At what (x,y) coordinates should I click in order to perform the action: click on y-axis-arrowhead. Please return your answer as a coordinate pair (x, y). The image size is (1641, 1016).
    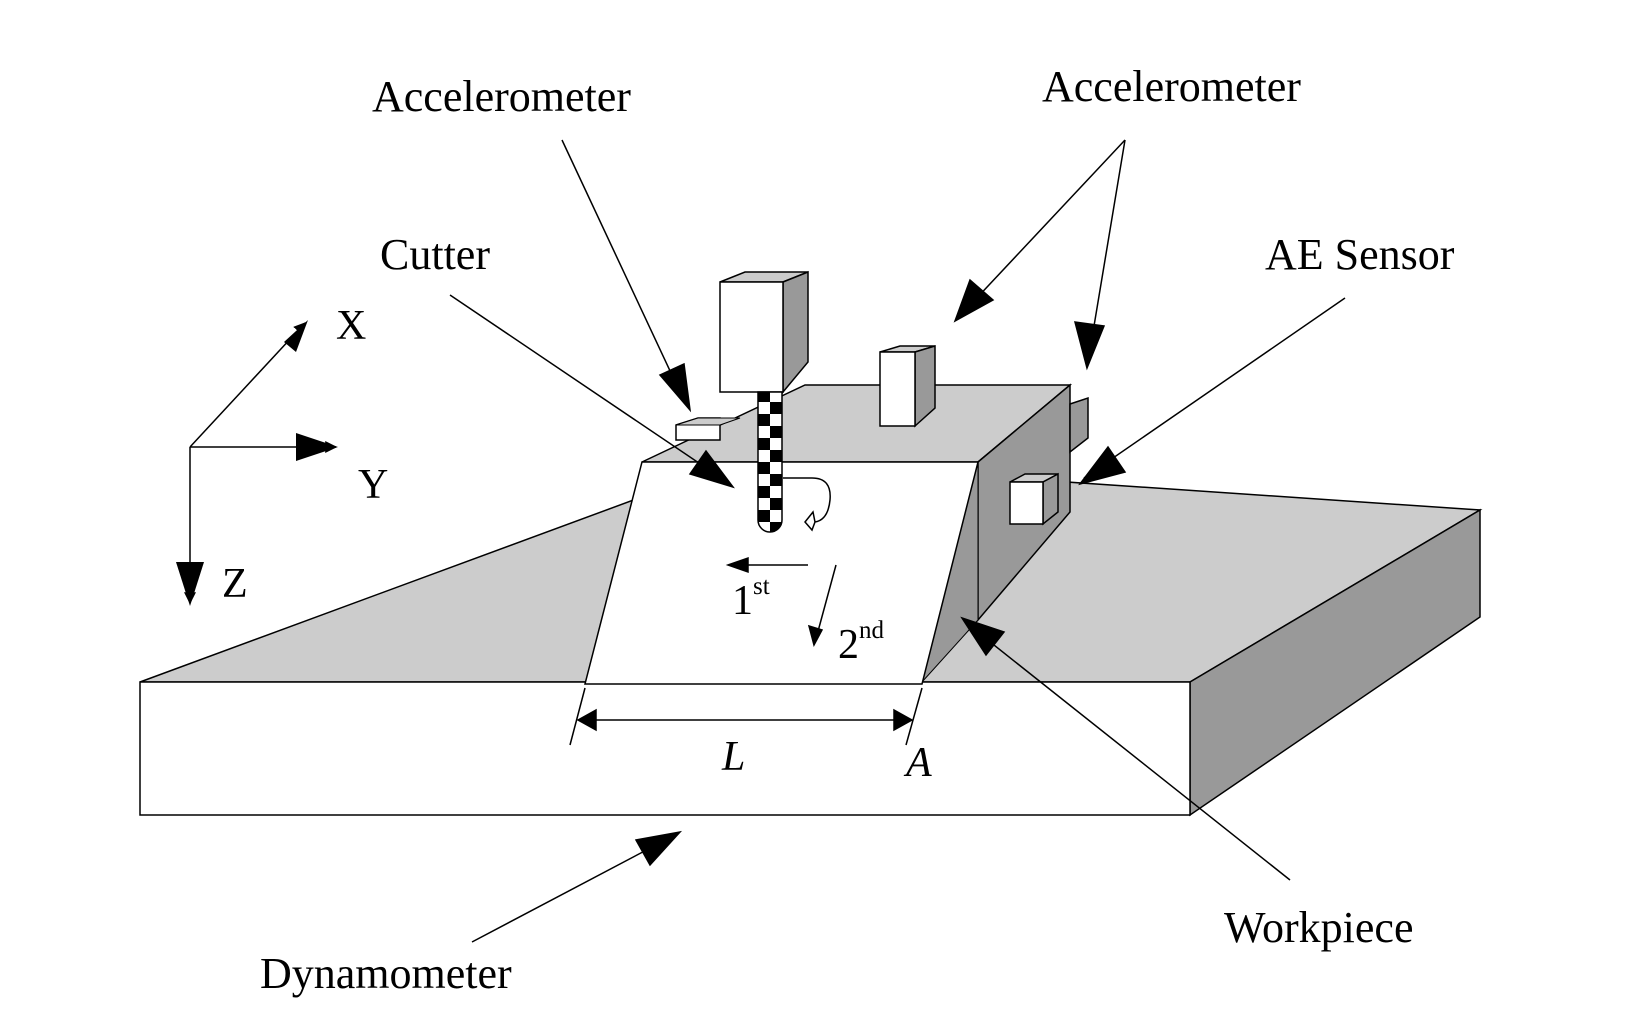
    Looking at the image, I should click on (317, 447).